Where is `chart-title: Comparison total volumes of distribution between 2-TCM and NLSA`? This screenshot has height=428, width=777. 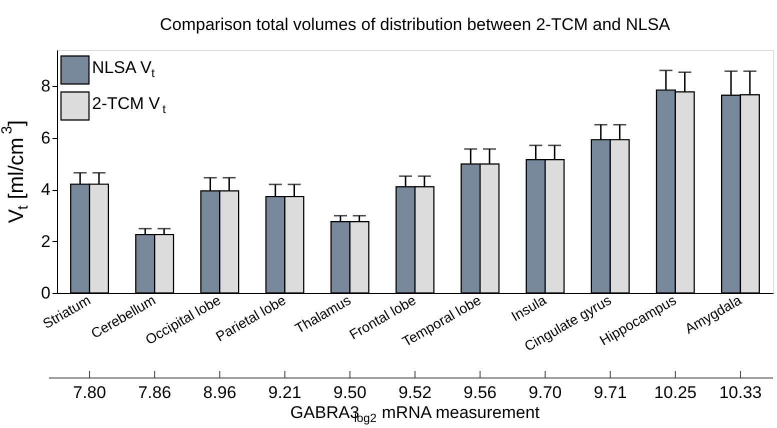 chart-title: Comparison total volumes of distribution between 2-TCM and NLSA is located at coordinates (415, 24).